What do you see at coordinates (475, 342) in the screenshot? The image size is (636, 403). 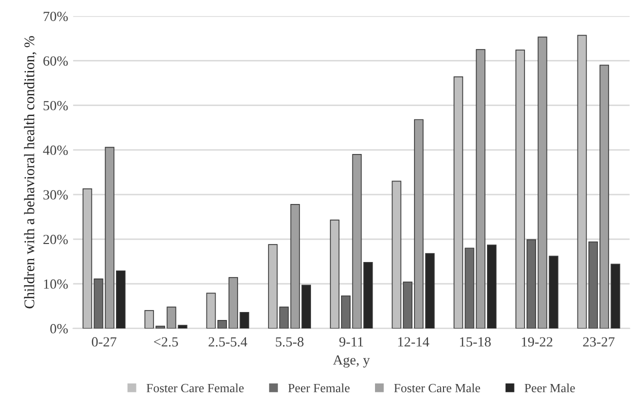 I see `x-tick-label: 15-18` at bounding box center [475, 342].